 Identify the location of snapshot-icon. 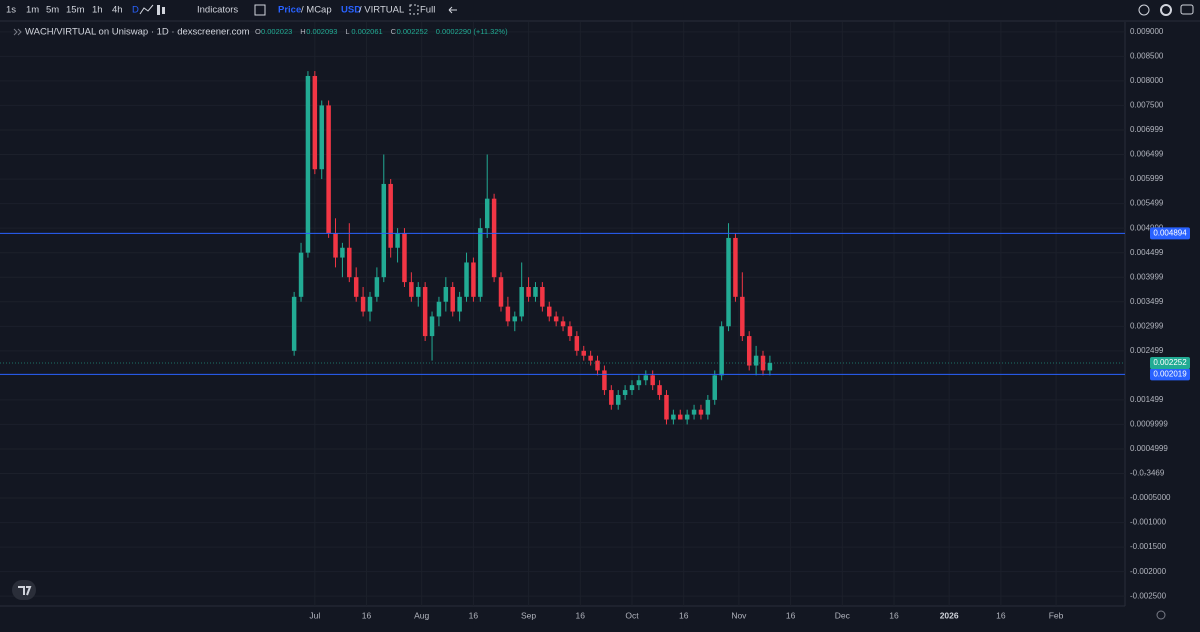
(1187, 9).